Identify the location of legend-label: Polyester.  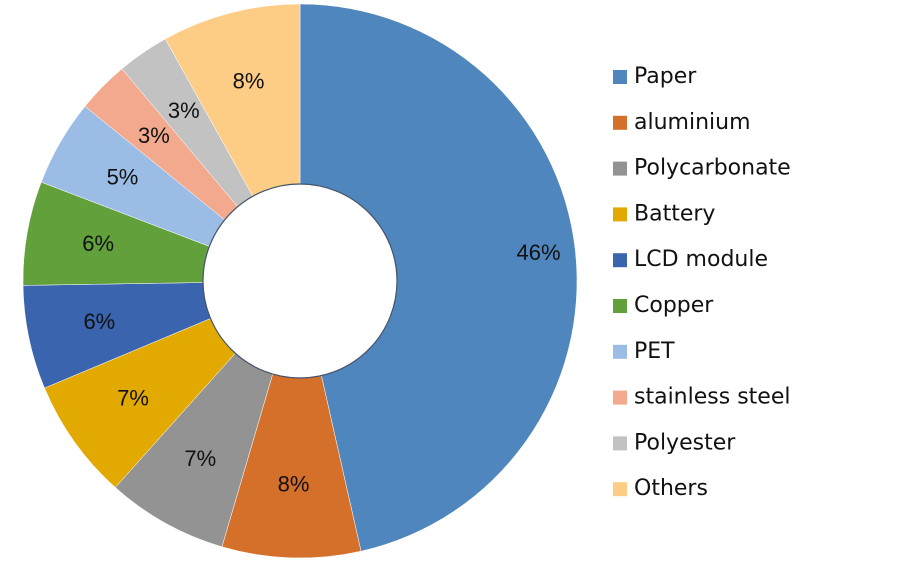
(685, 442).